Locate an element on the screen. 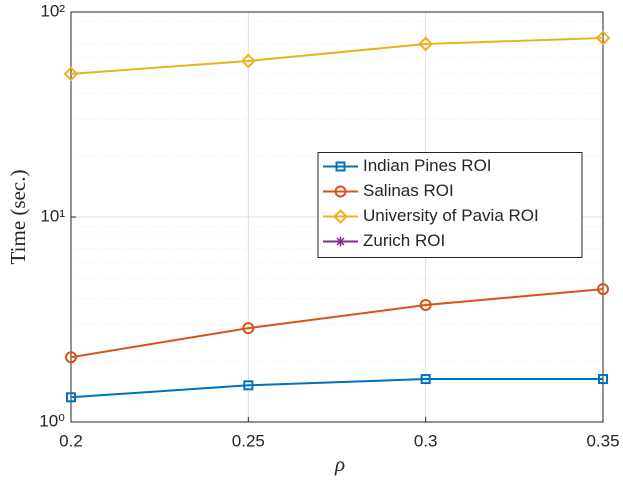 This screenshot has width=623, height=482. y-tick-label: 10¹ is located at coordinates (52, 215).